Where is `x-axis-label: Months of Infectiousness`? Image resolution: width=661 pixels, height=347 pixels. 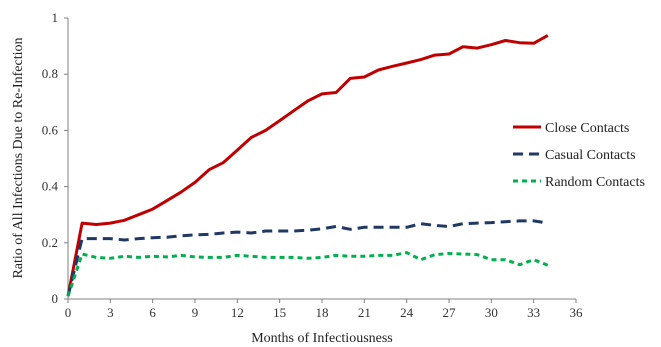
x-axis-label: Months of Infectiousness is located at coordinates (322, 338).